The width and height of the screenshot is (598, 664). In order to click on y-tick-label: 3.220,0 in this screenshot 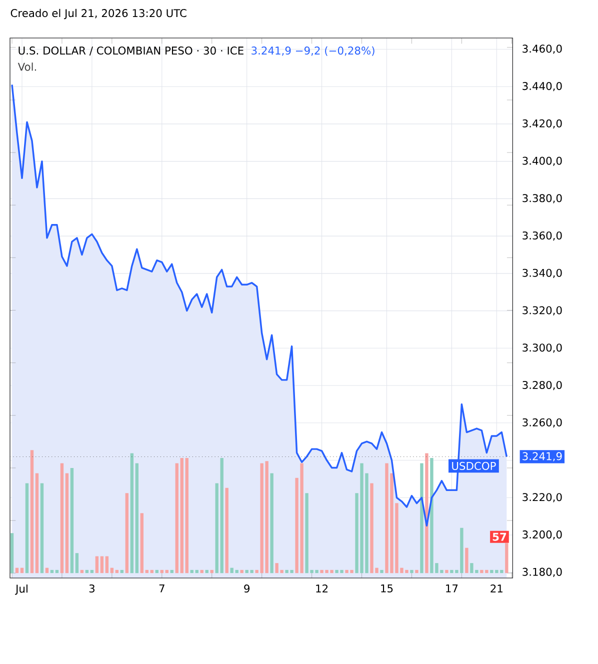, I will do `click(542, 497)`.